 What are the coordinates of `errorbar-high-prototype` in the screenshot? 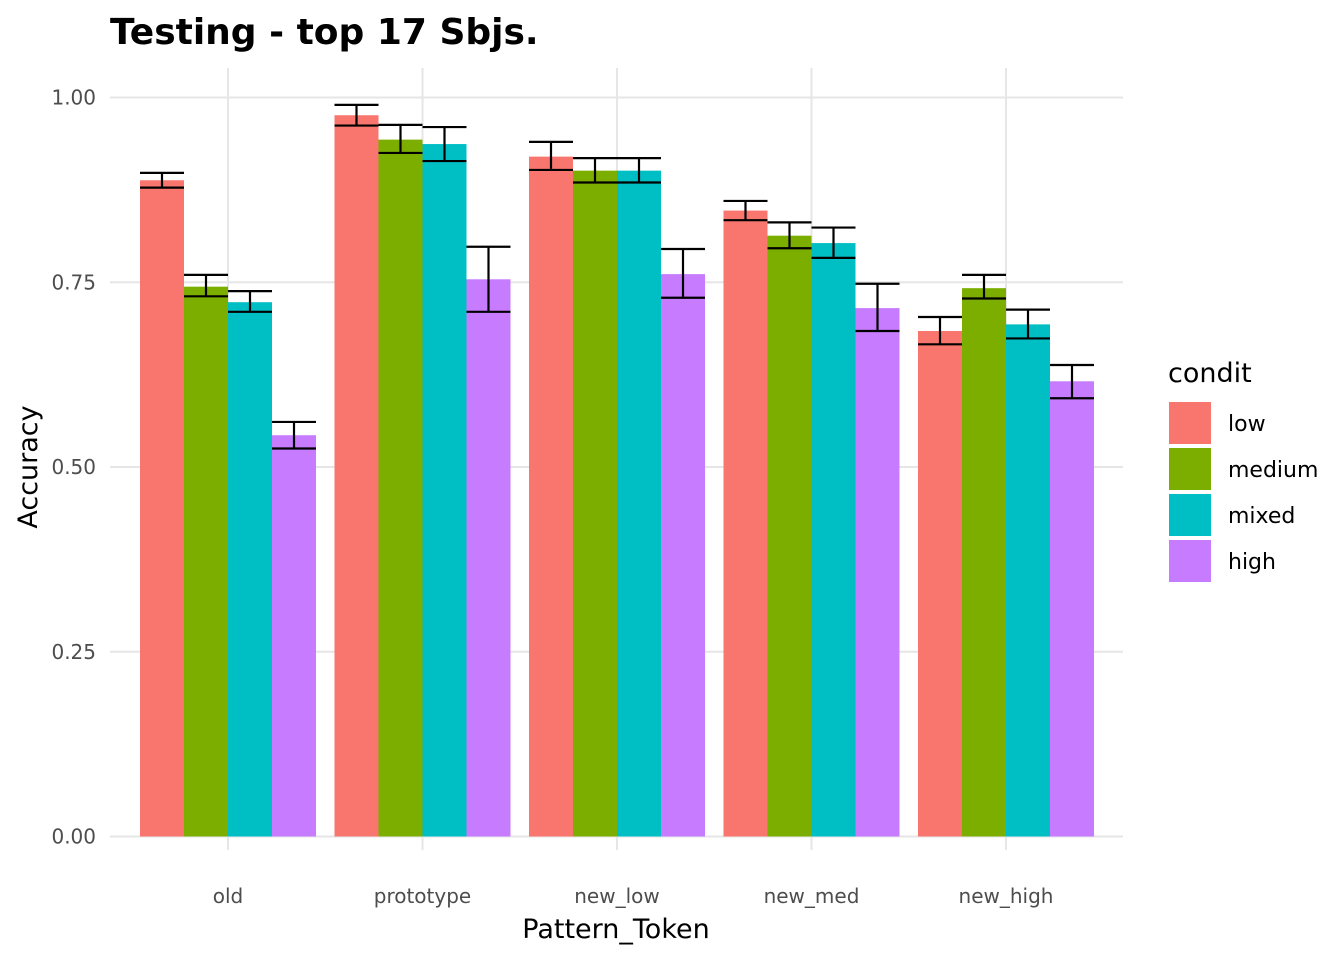 It's located at (488, 279).